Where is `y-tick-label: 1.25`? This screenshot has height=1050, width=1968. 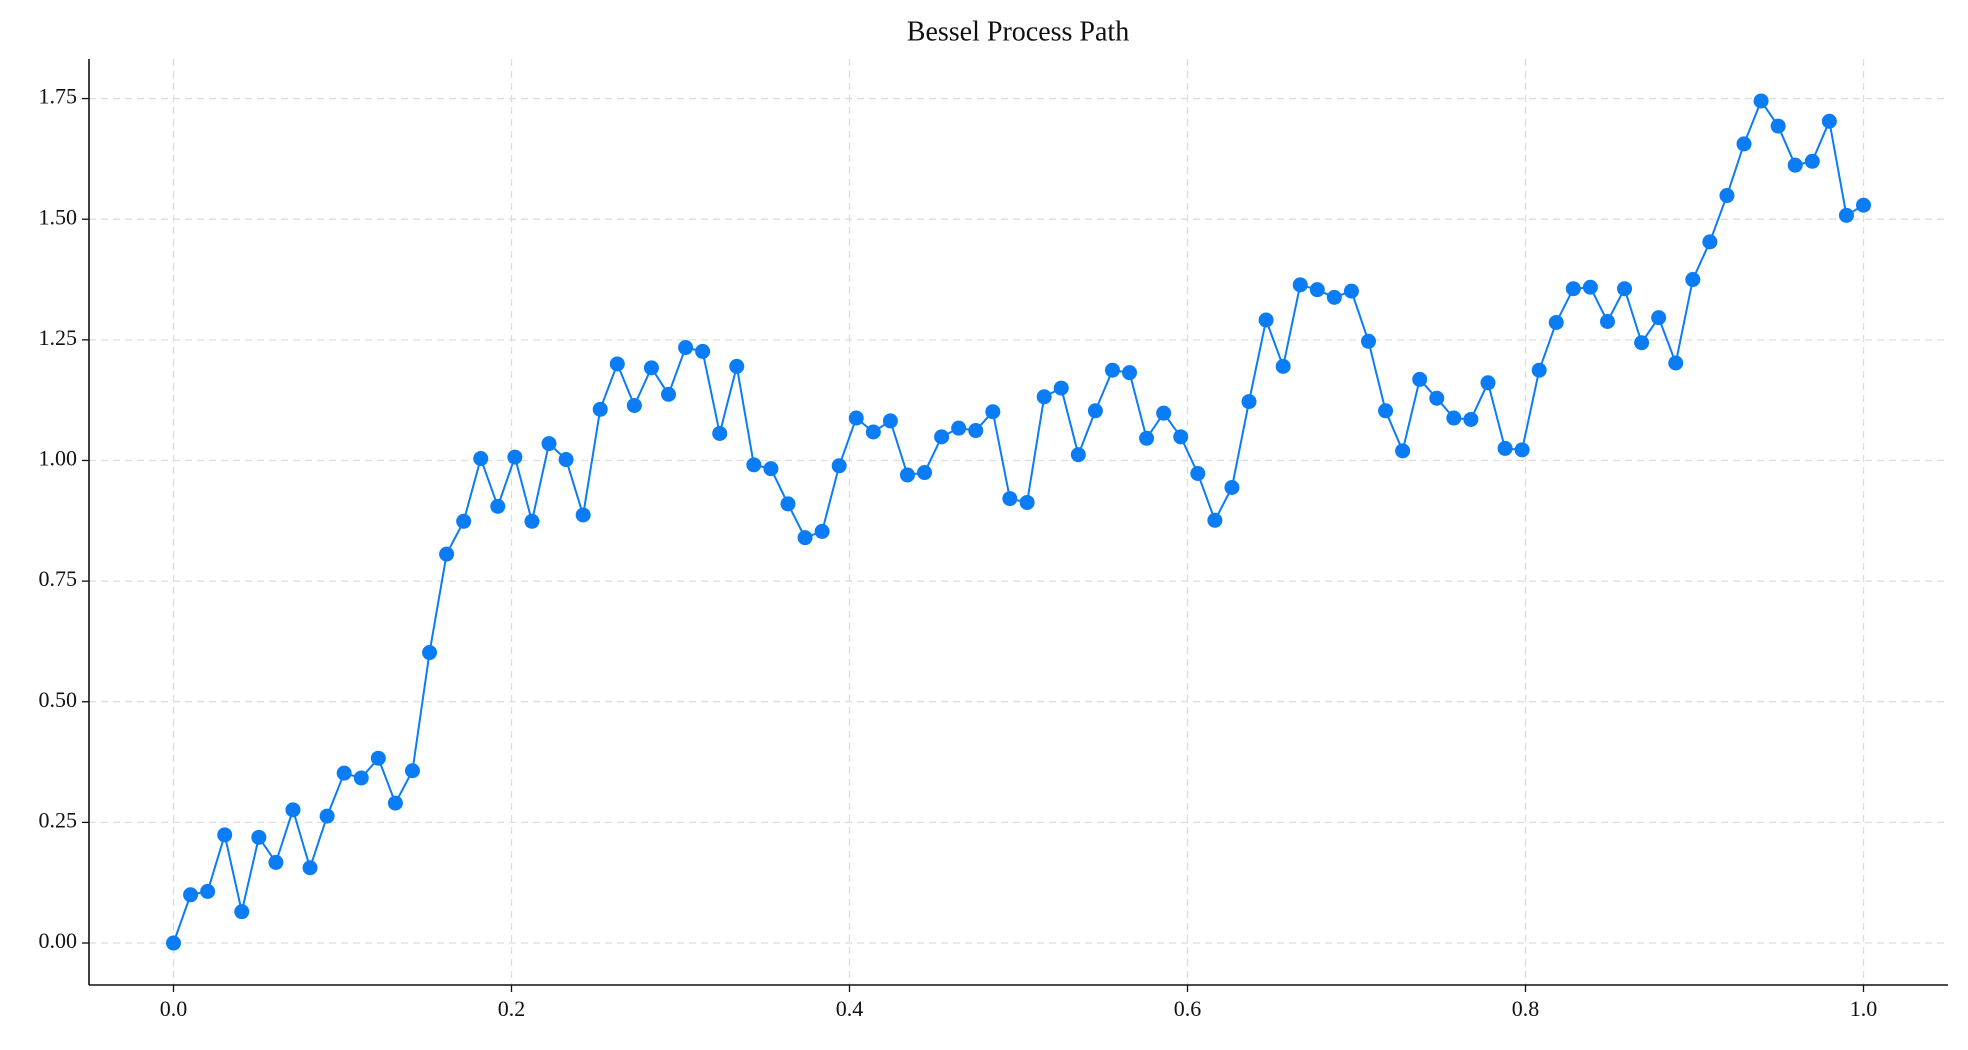
y-tick-label: 1.25 is located at coordinates (58, 337).